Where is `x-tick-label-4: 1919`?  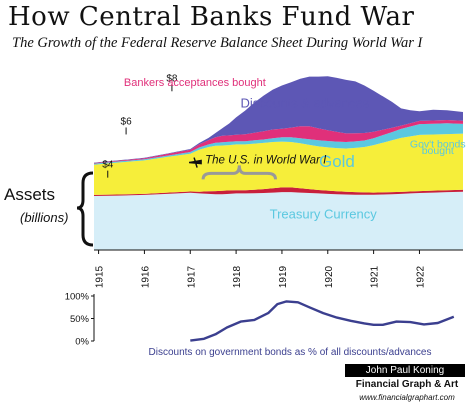 x-tick-label-4: 1919 is located at coordinates (283, 276).